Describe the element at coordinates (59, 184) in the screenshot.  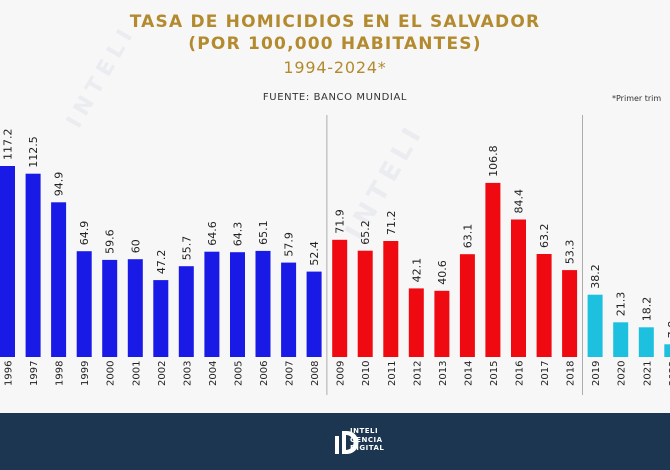
I see `value-label-1998: 94.9` at that location.